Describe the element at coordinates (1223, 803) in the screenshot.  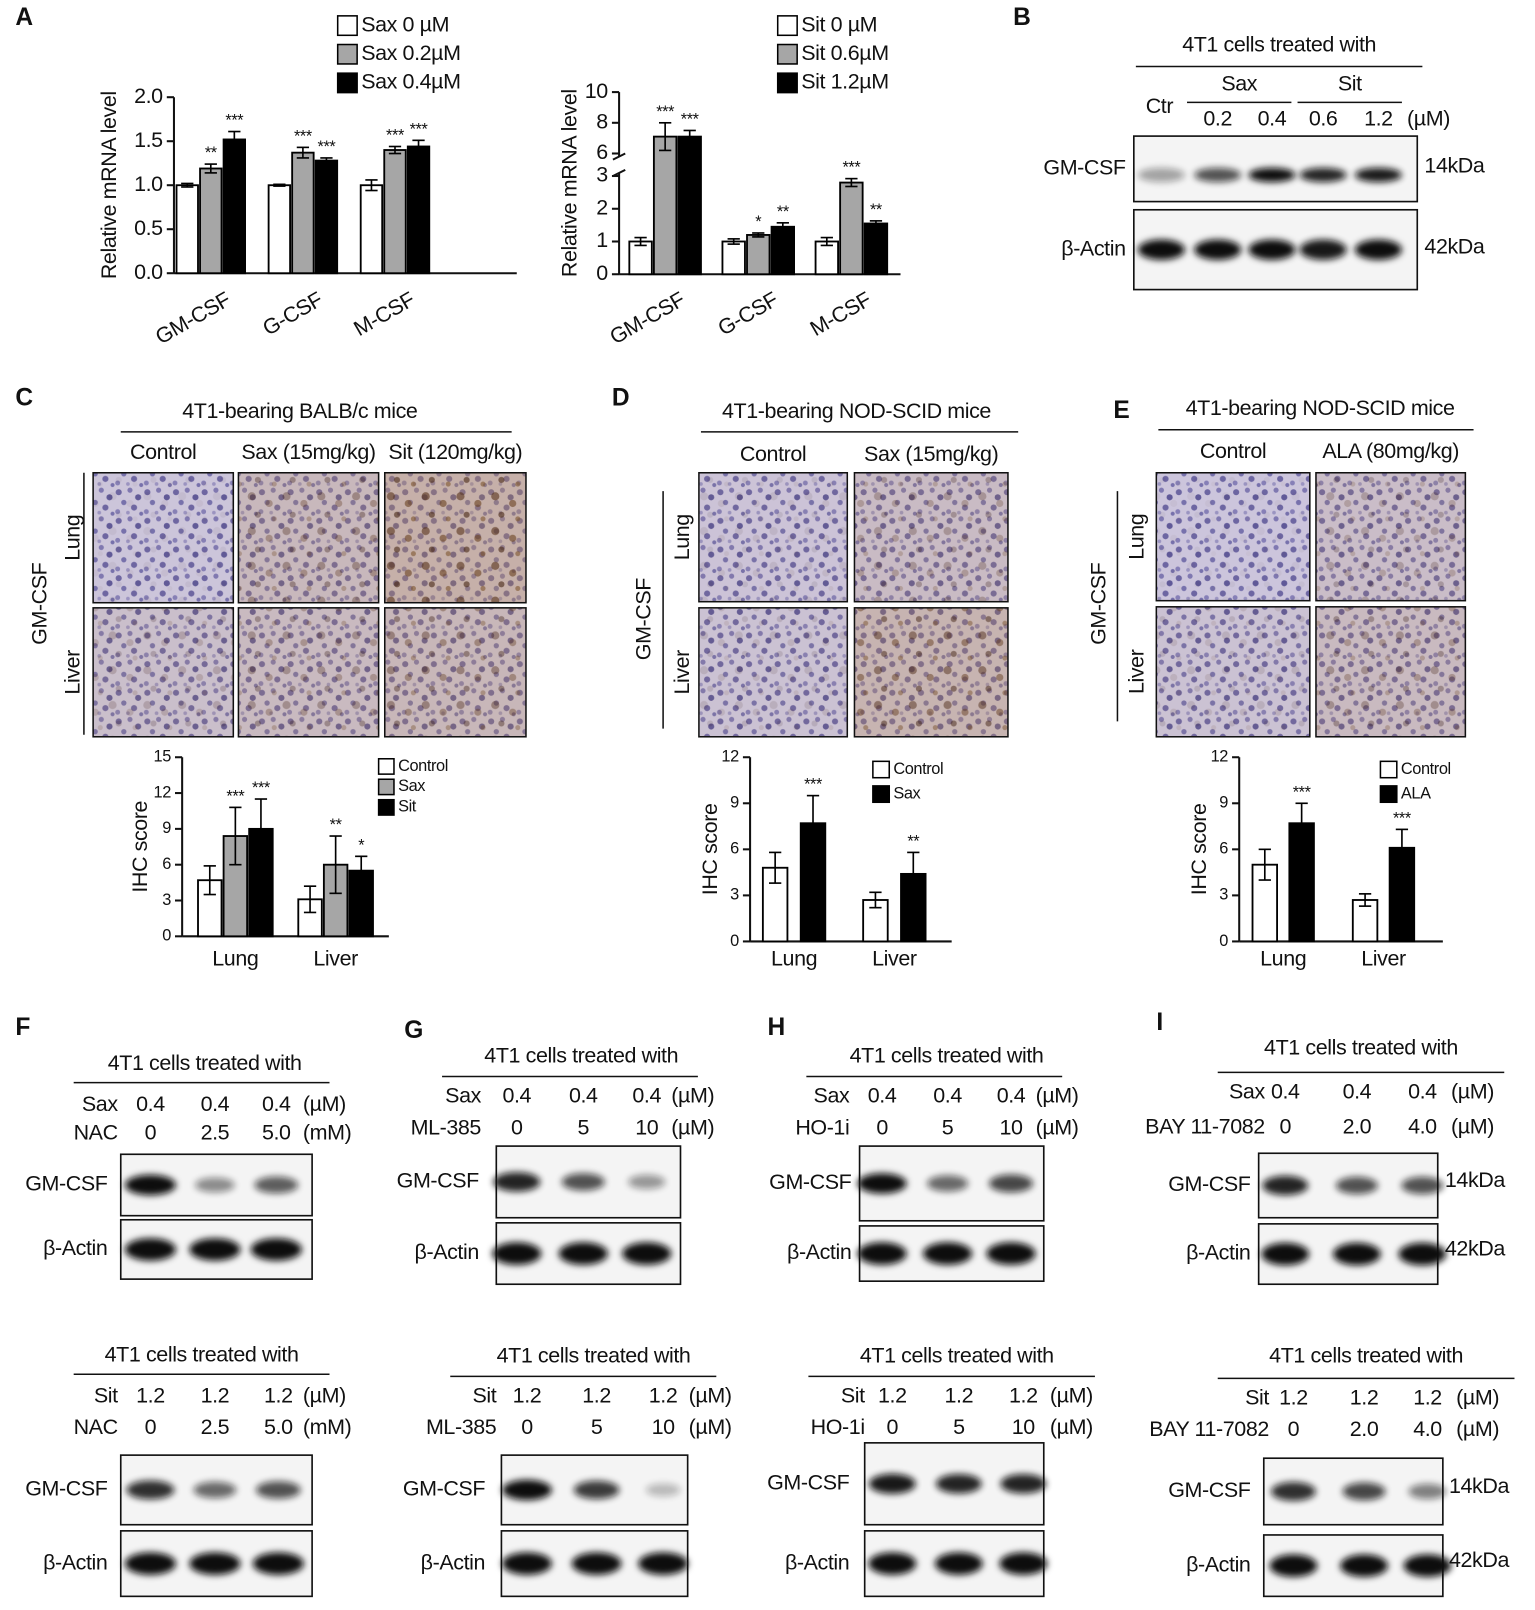
I see `y-tick-label: 9` at that location.